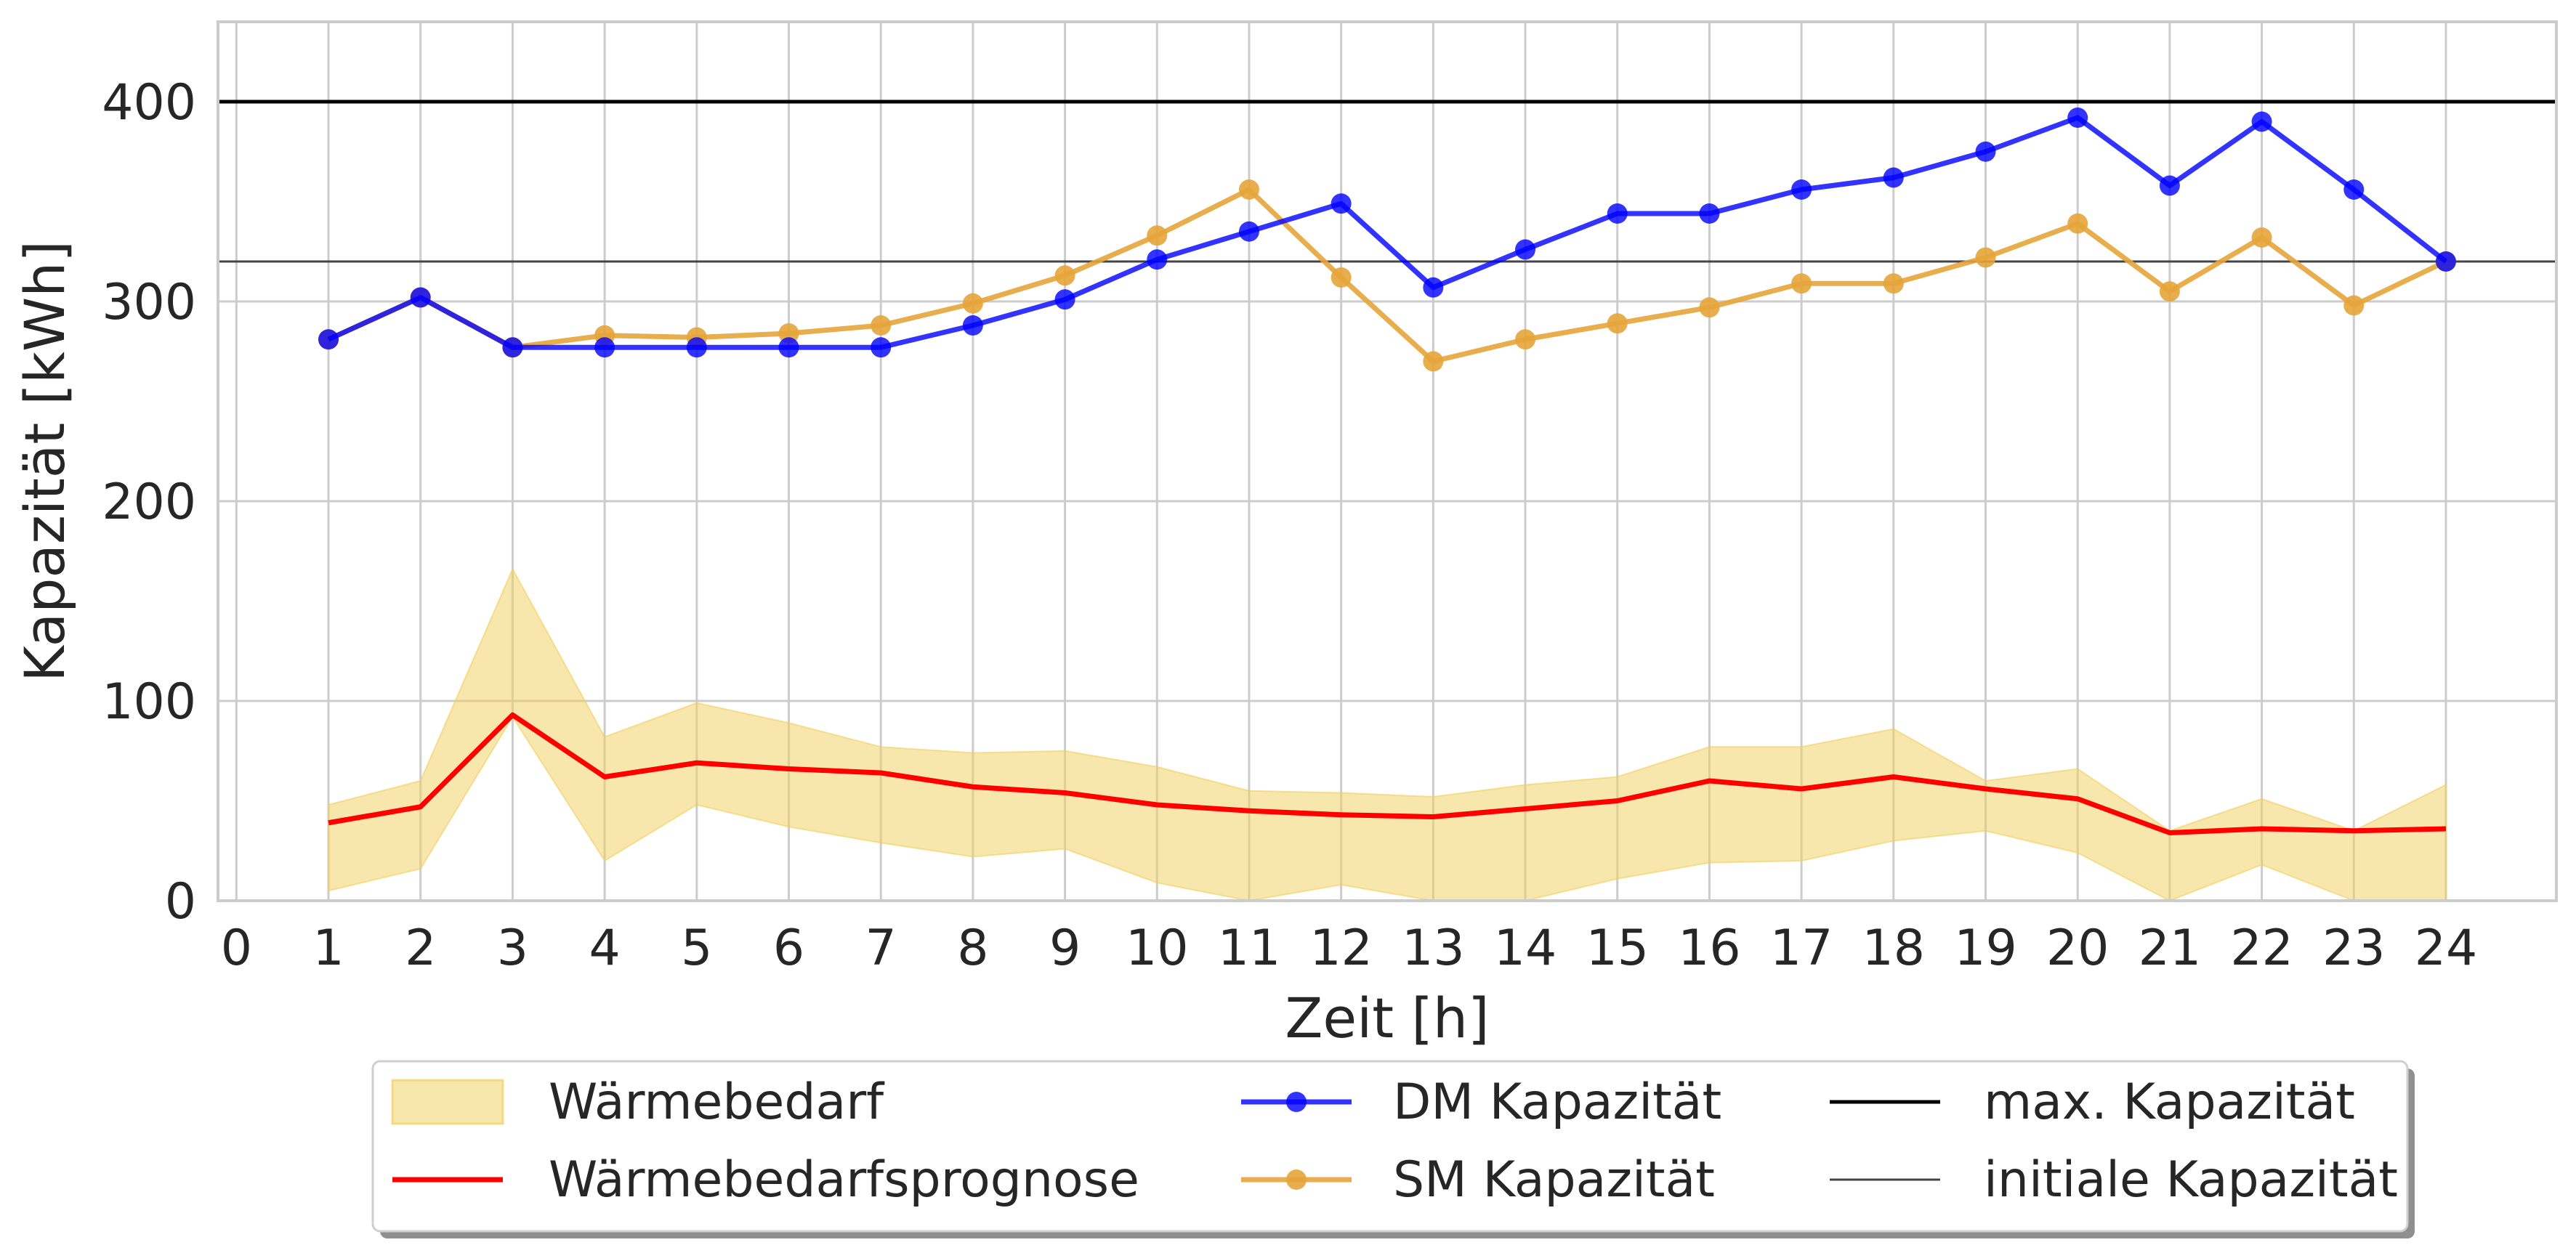 This screenshot has height=1253, width=2576. What do you see at coordinates (45, 461) in the screenshot?
I see `y-axis-label: Kapazität [kWh]` at bounding box center [45, 461].